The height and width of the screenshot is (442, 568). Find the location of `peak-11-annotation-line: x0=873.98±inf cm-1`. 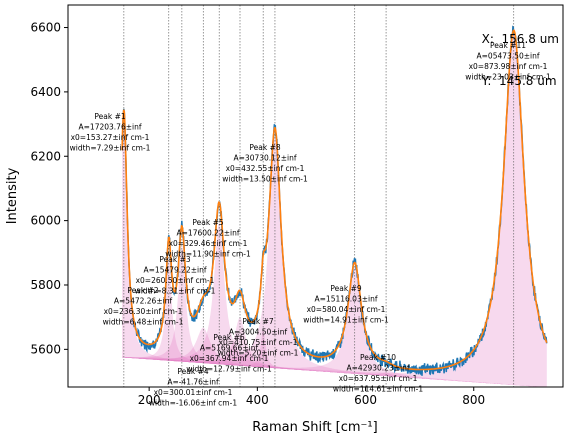

peak-11-annotation-line: x0=873.98±inf cm-1 is located at coordinates (508, 66).